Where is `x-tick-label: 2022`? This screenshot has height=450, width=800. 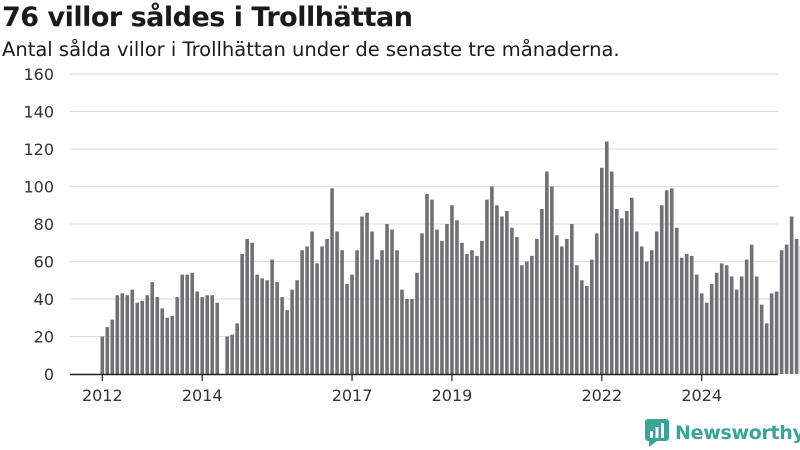
x-tick-label: 2022 is located at coordinates (601, 395).